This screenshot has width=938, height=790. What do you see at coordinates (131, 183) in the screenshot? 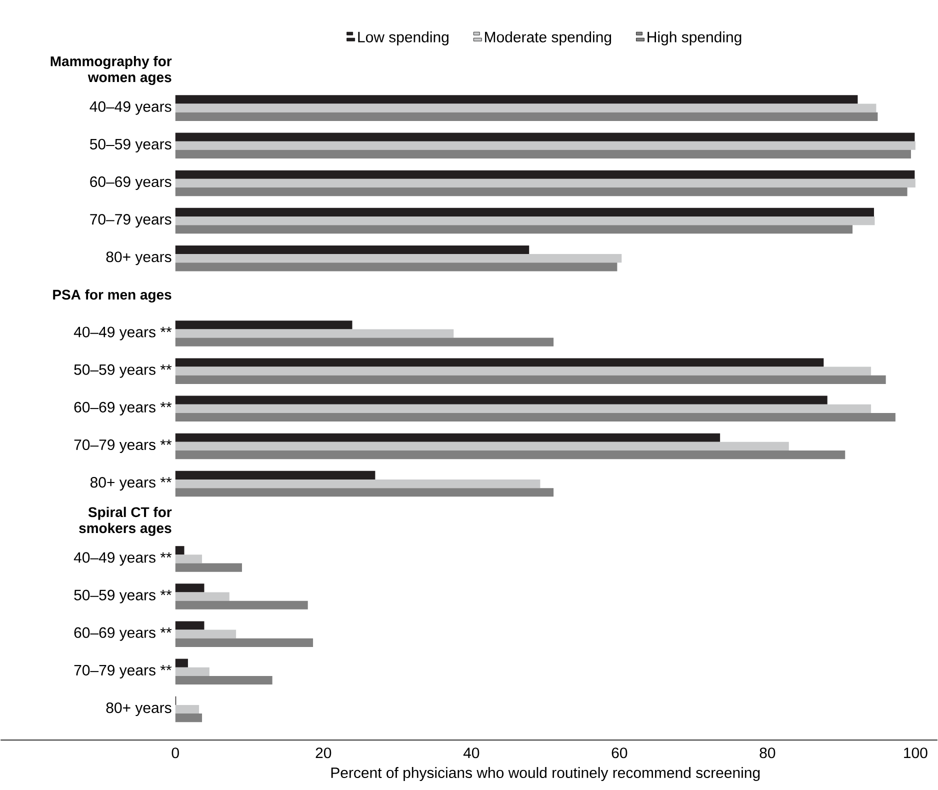
I see `y-tick-label: 60–69 years` at bounding box center [131, 183].